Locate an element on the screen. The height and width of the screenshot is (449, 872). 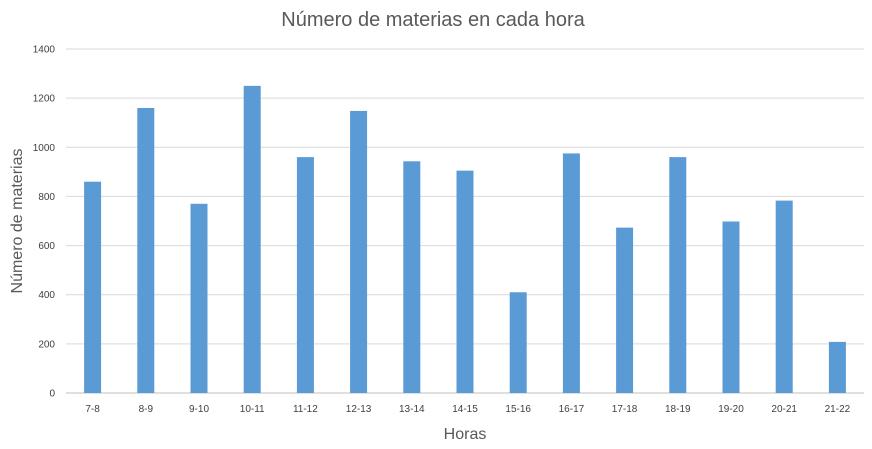
y-tick-label: 800 is located at coordinates (46, 197).